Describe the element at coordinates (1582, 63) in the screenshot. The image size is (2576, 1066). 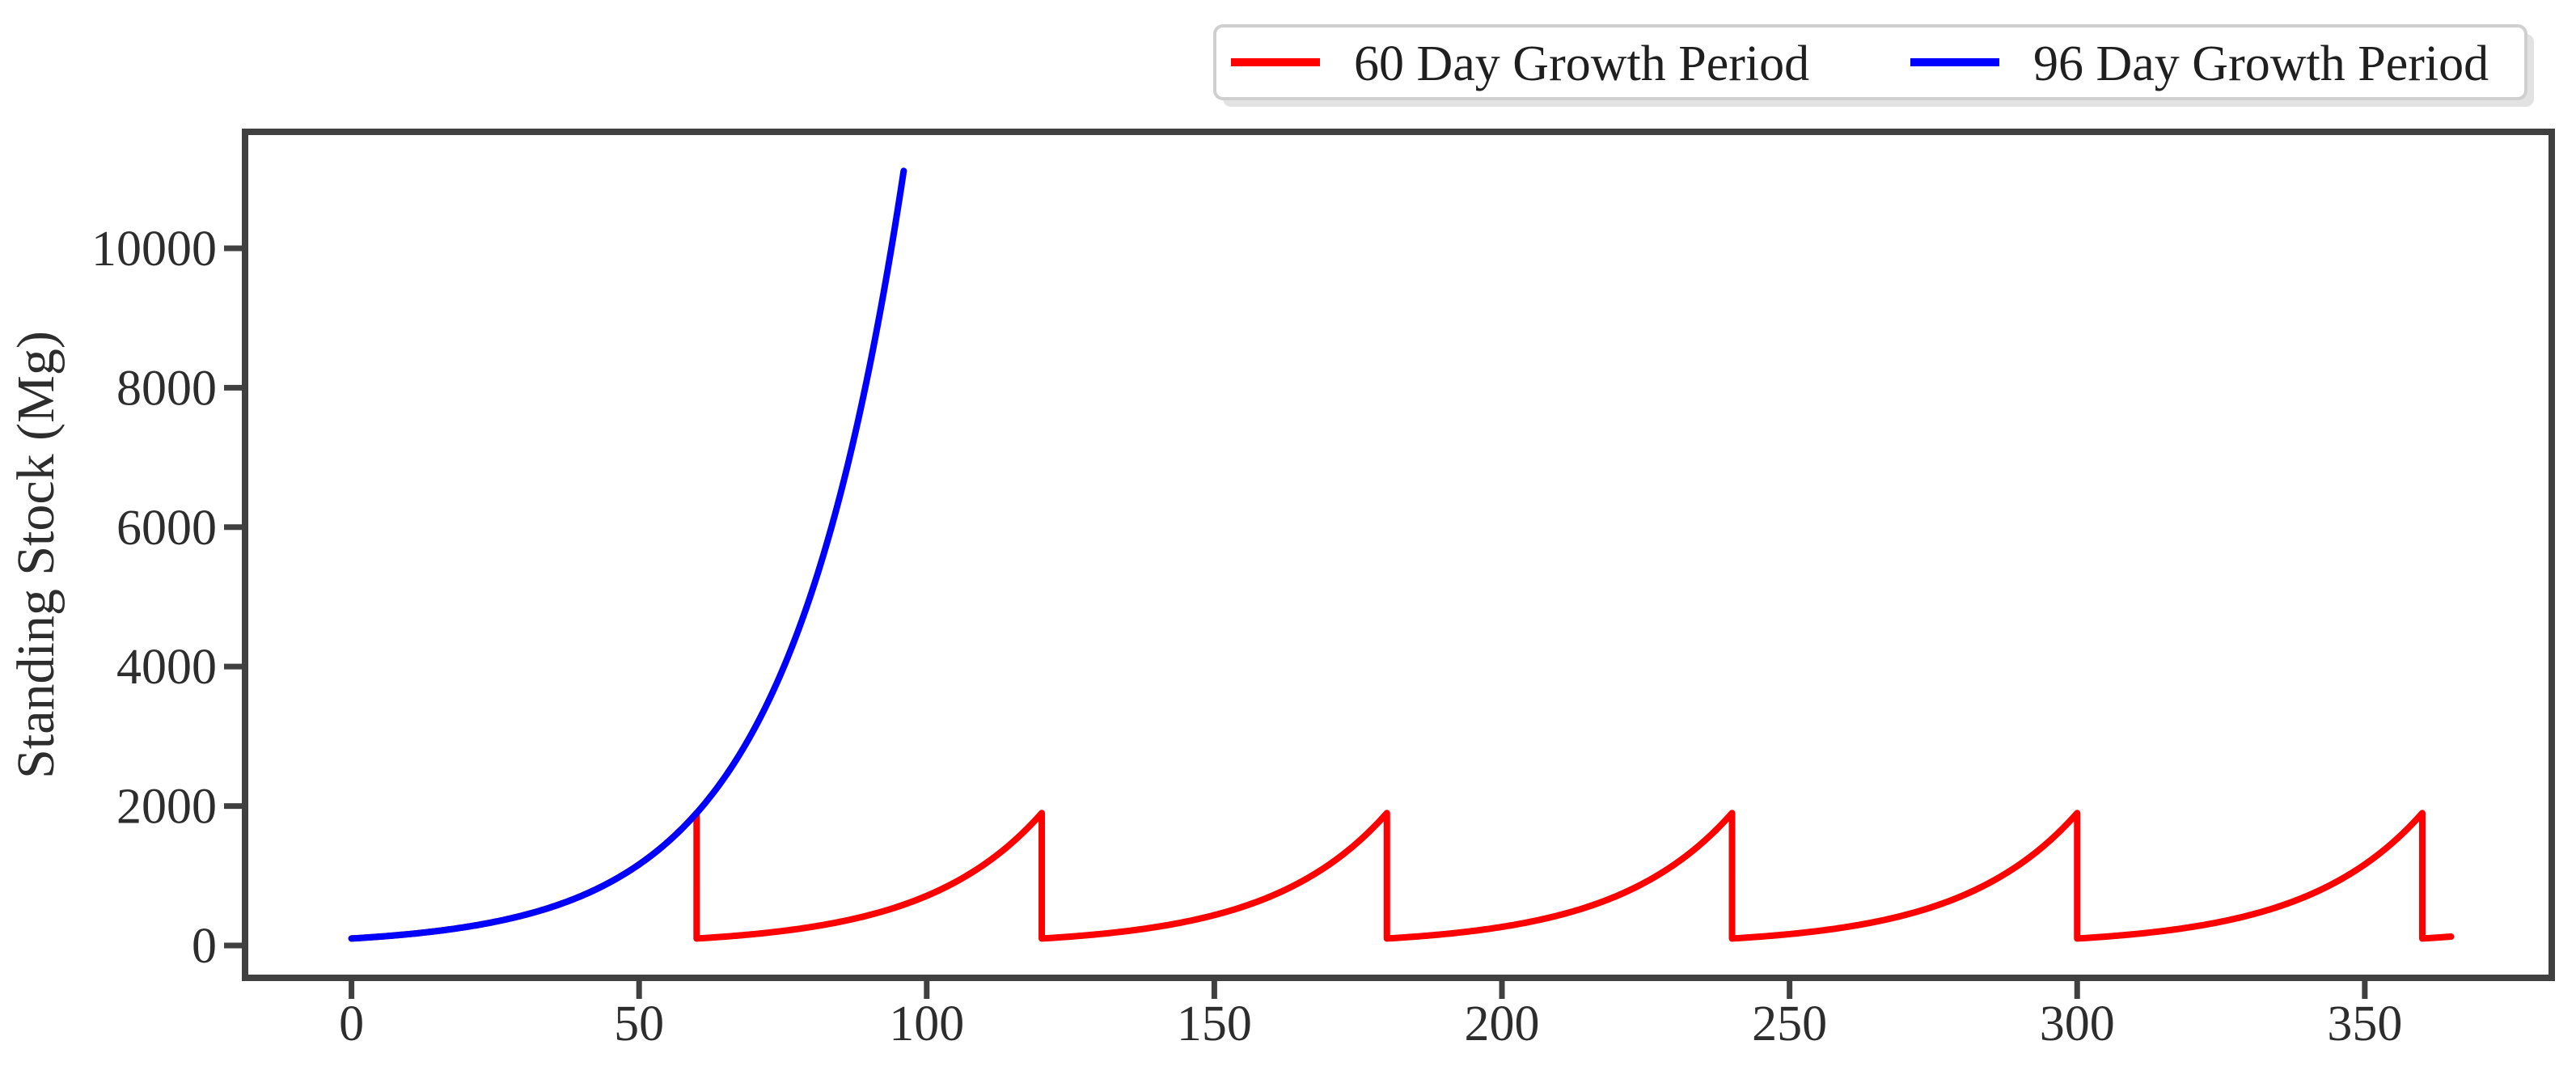
I see `legend-label-60-day: 60 Day Growth Period` at that location.